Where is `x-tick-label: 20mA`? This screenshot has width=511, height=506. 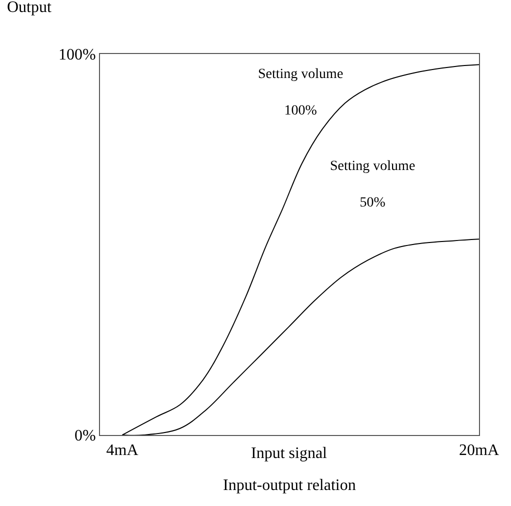 x-tick-label: 20mA is located at coordinates (479, 451).